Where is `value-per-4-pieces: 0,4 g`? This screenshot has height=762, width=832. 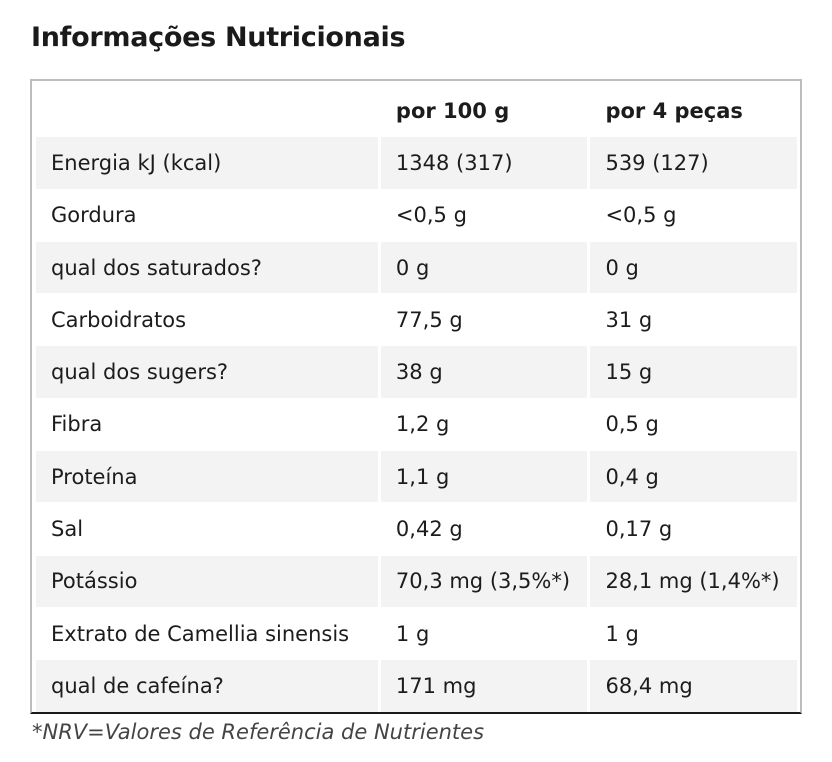 value-per-4-pieces: 0,4 g is located at coordinates (693, 477).